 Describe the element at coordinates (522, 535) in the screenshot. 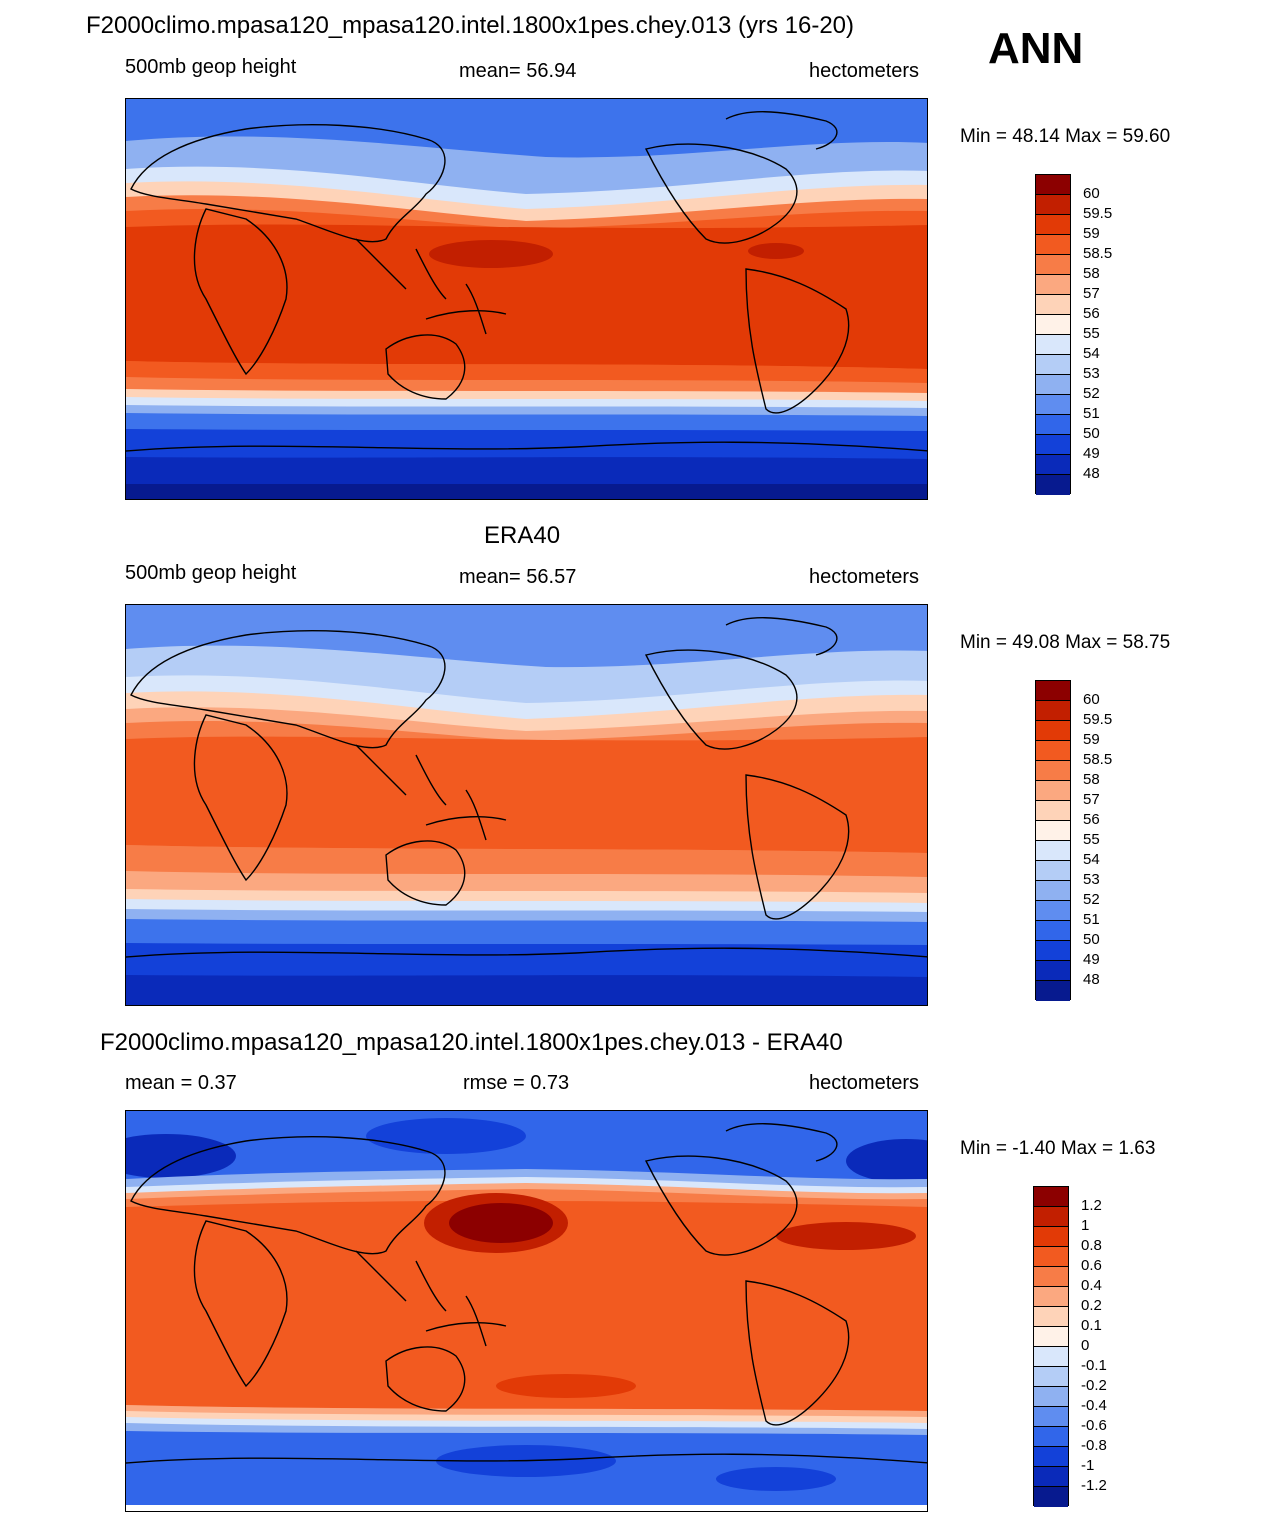

I see `panel-title: ERA40` at that location.